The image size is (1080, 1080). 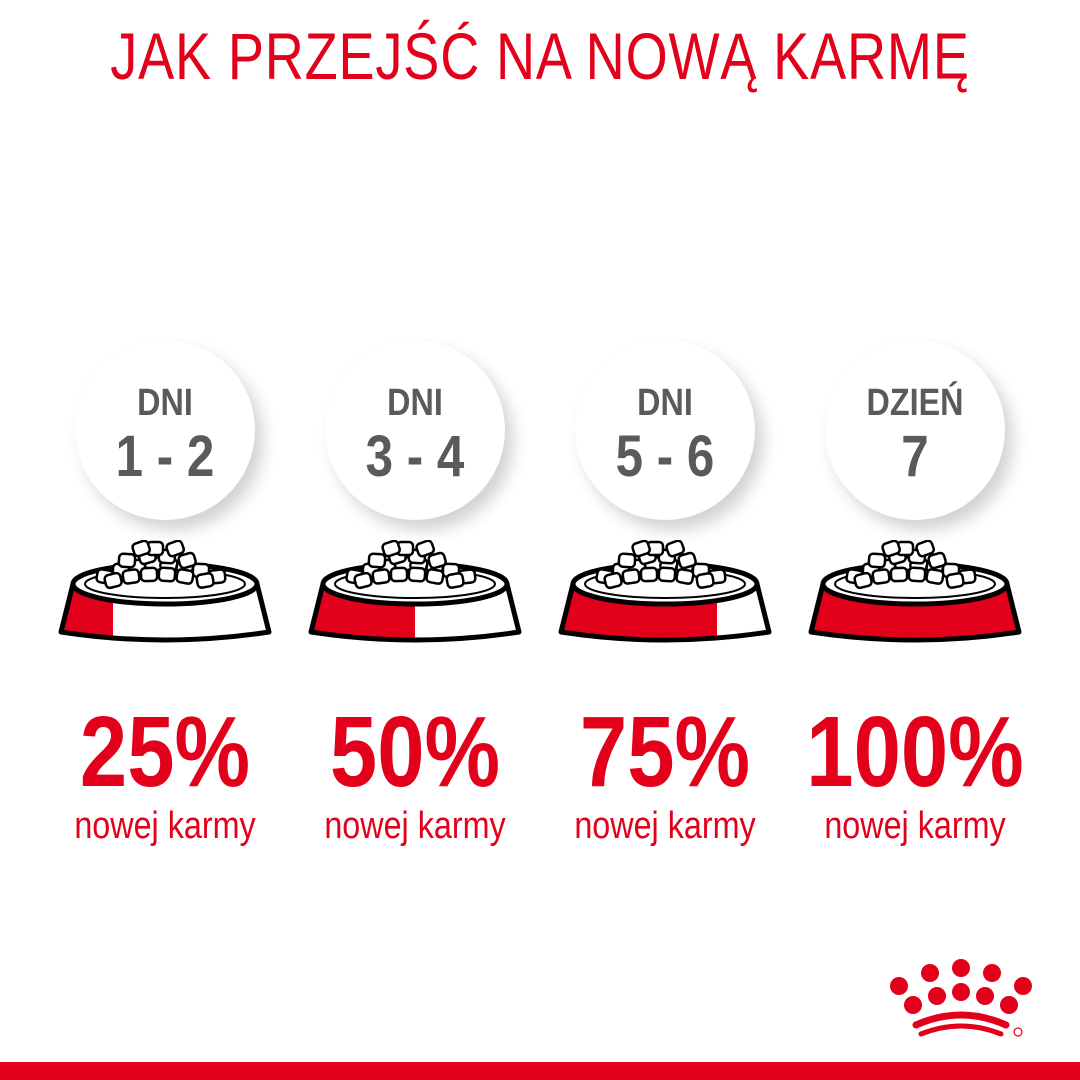 What do you see at coordinates (165, 456) in the screenshot?
I see `day-range: 1 - 2` at bounding box center [165, 456].